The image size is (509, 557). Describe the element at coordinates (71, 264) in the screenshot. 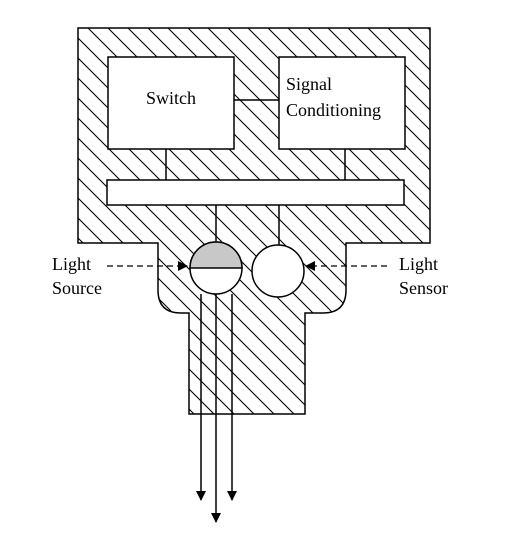

I see `light-source-label-line1: Light` at that location.